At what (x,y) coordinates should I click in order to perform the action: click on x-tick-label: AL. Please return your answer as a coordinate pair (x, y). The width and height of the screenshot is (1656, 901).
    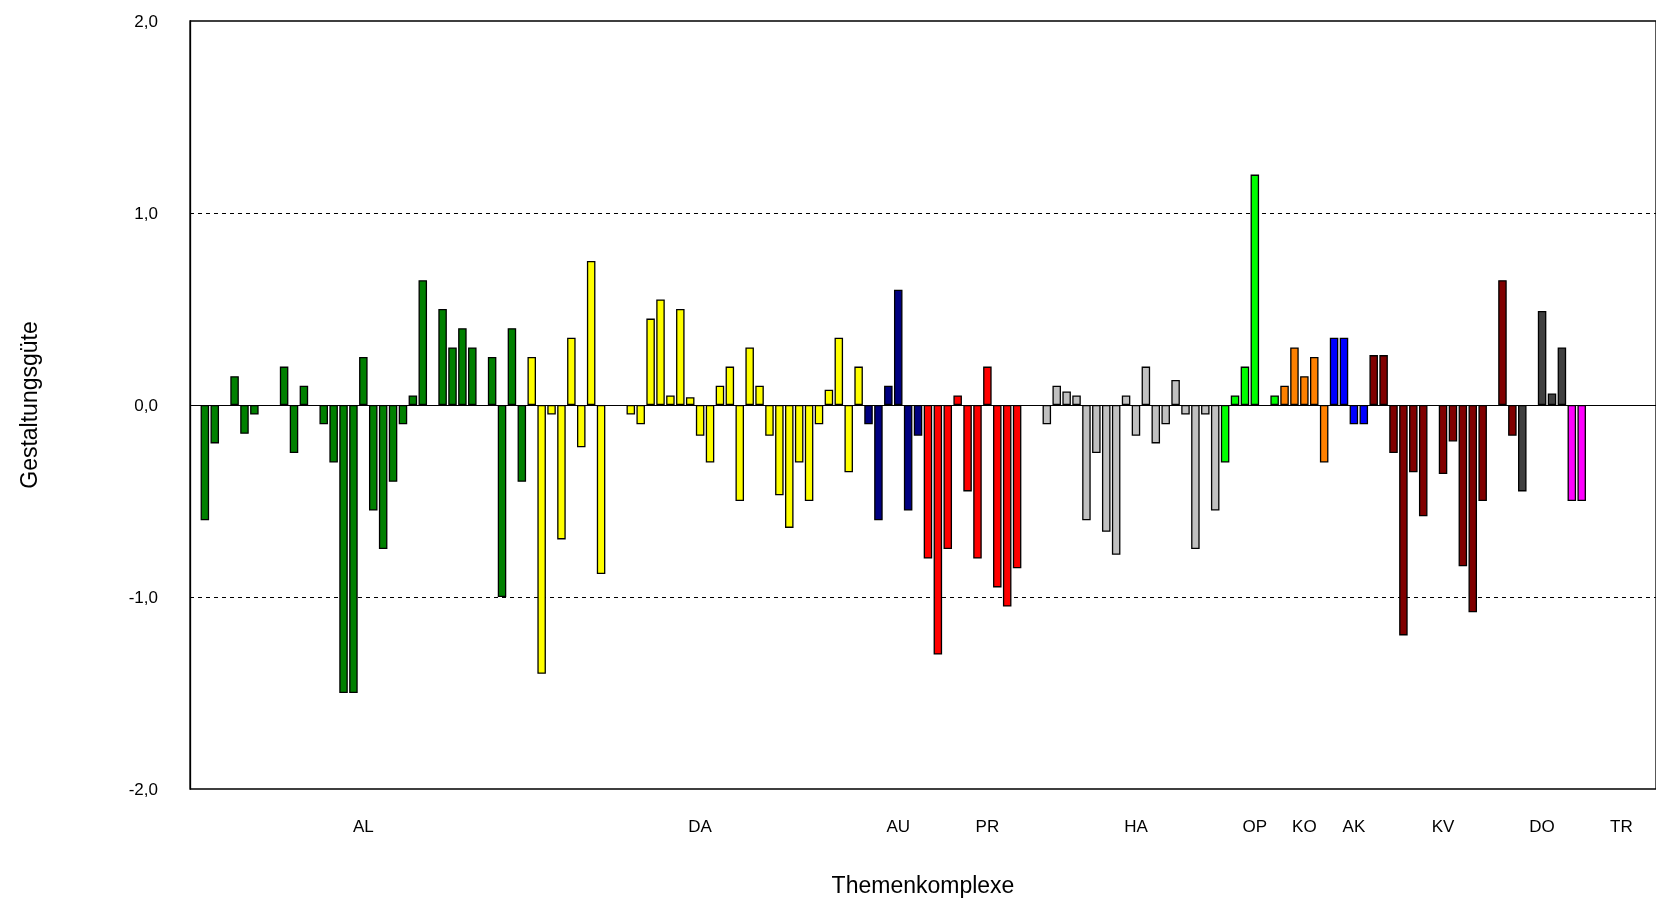
    Looking at the image, I should click on (363, 826).